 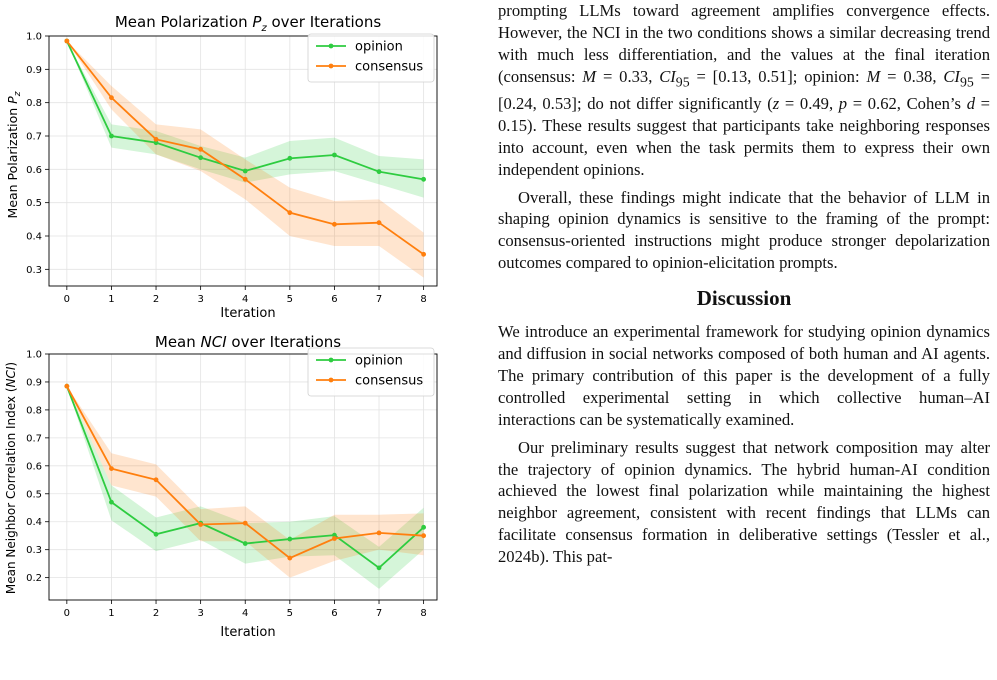 What do you see at coordinates (248, 23) in the screenshot?
I see `chart-title: Mean Polarization Pz over Iterations` at bounding box center [248, 23].